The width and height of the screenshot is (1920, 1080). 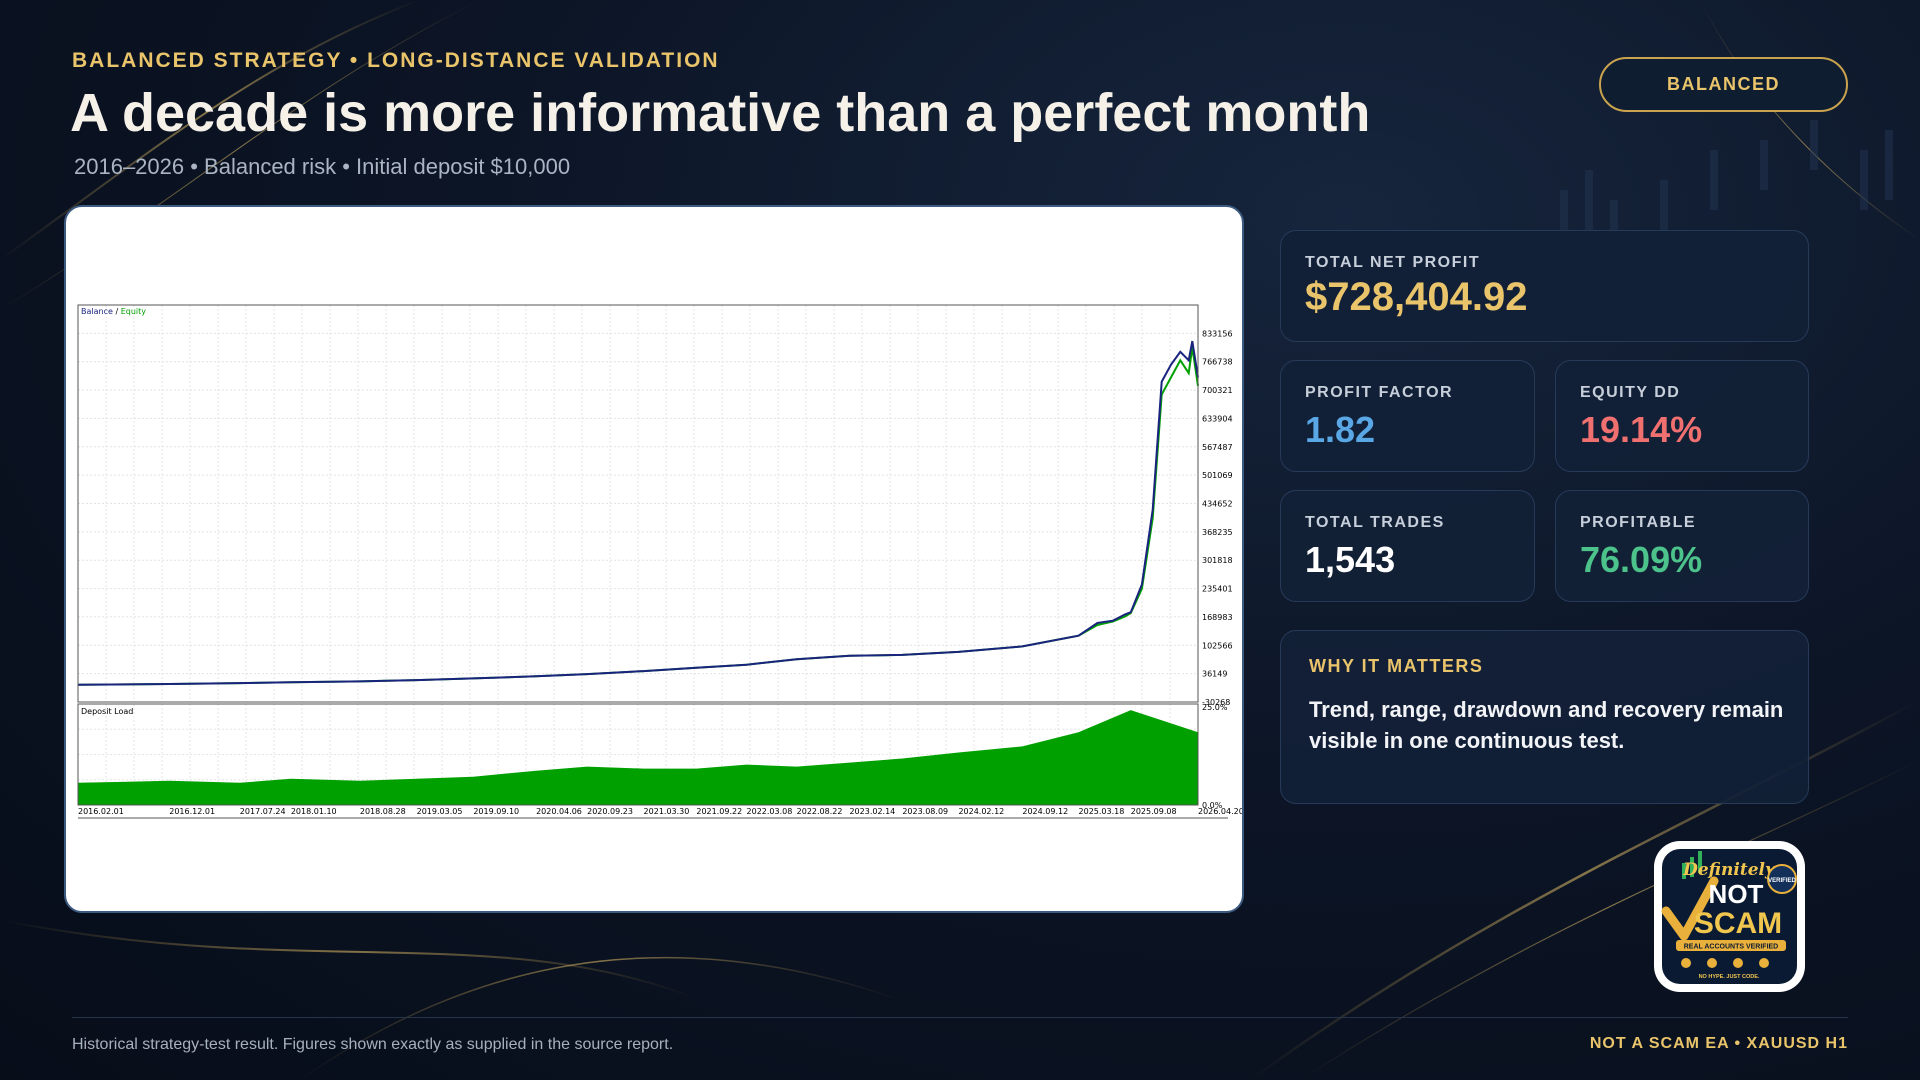 I want to click on chart-legend: Balance / Equity, so click(x=113, y=311).